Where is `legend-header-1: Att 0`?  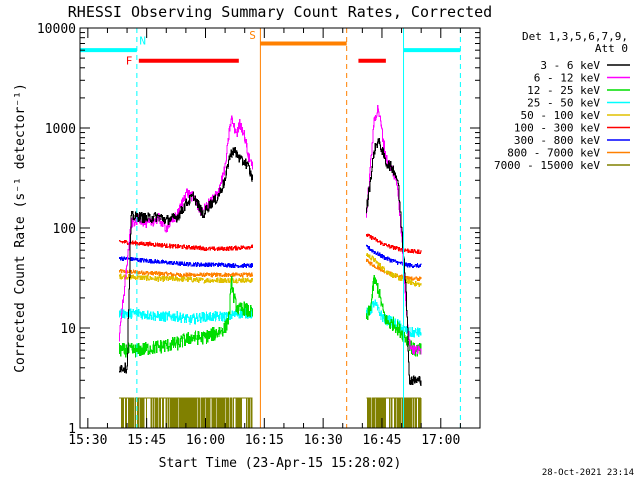 legend-header-1: Att 0 is located at coordinates (611, 48).